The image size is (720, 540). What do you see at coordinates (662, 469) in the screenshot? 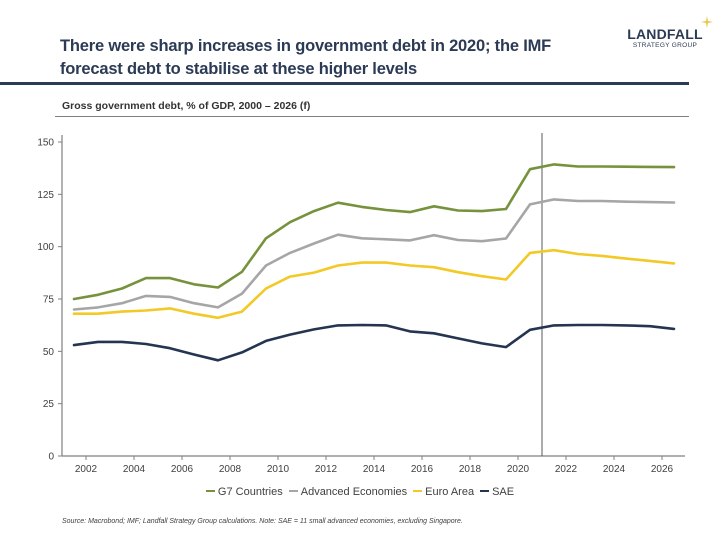
I see `x-tick-label: 2026` at bounding box center [662, 469].